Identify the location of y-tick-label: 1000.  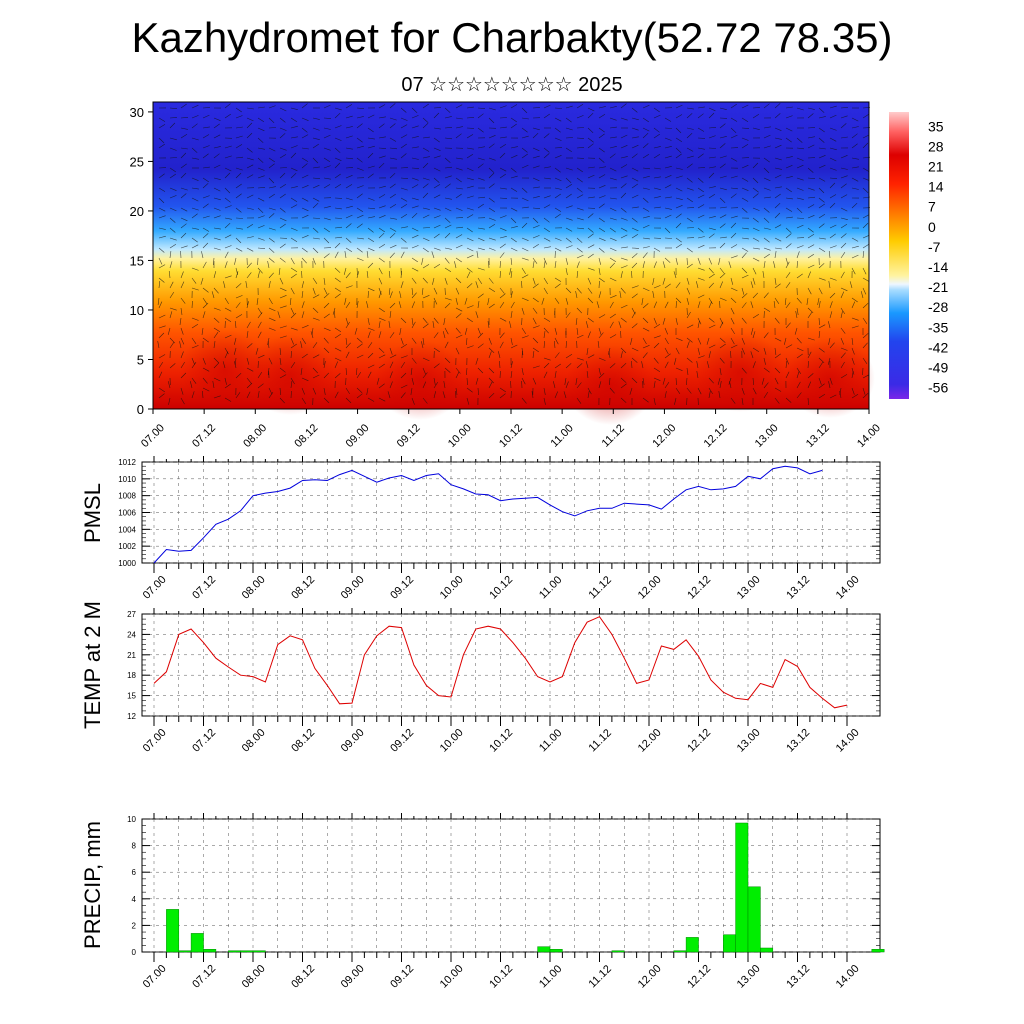
(127, 563).